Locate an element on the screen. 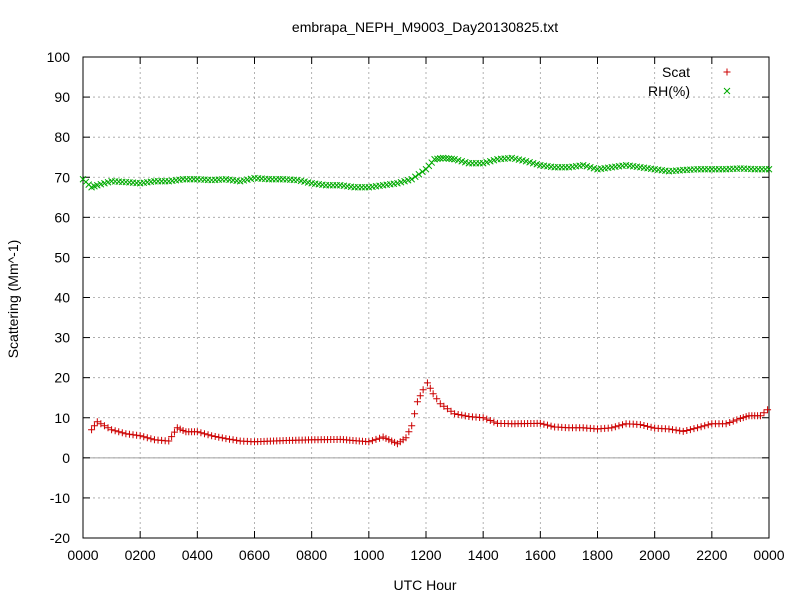  chart-title: embrapa_NEPH_M9003_Day20130825.txt is located at coordinates (425, 27).